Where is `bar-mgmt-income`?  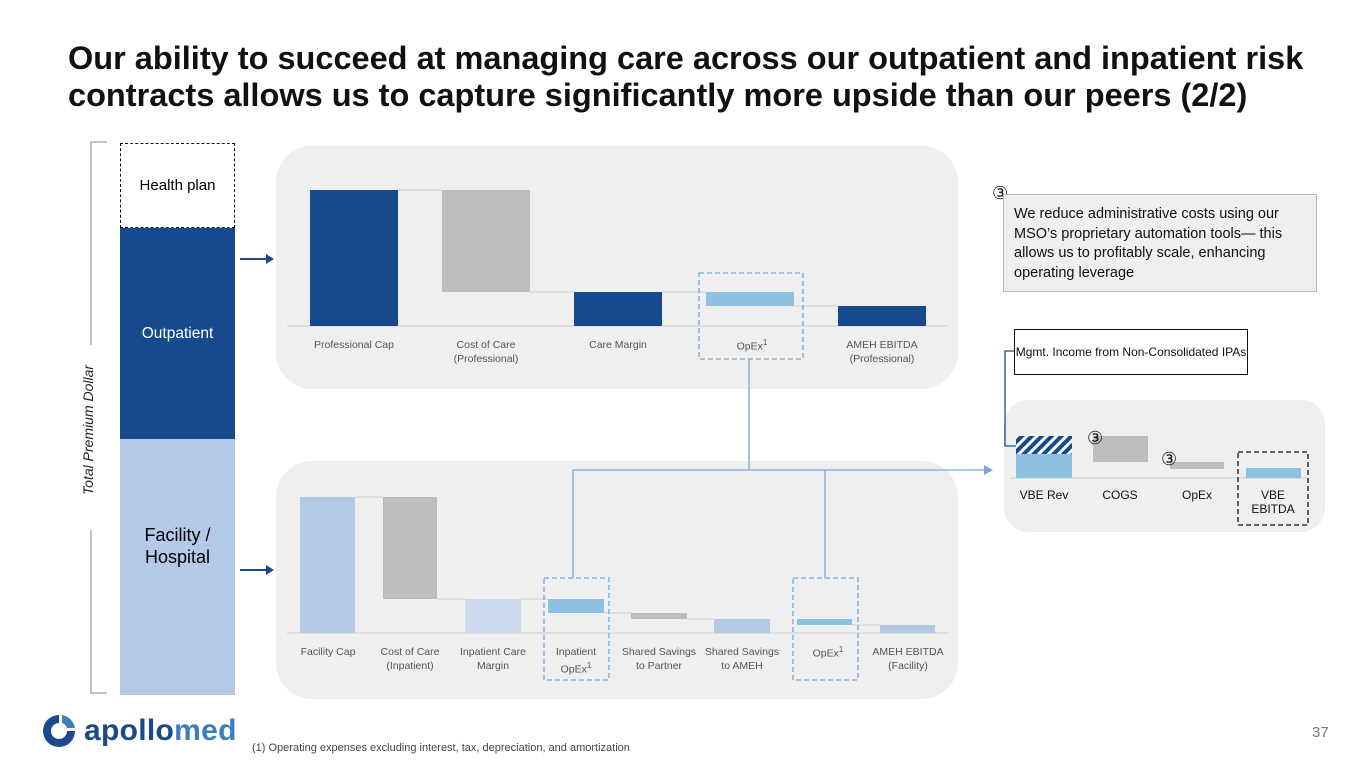 bar-mgmt-income is located at coordinates (1044, 445).